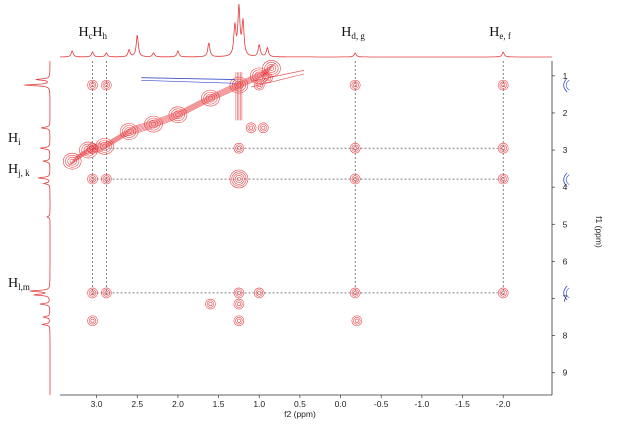 The height and width of the screenshot is (424, 619). Describe the element at coordinates (278, 80) in the screenshot. I see `diagonal-tail` at that location.